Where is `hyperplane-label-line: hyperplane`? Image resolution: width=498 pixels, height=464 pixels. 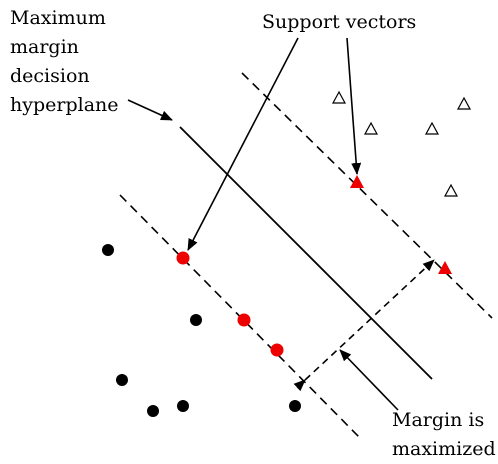
hyperplane-label-line: hyperplane is located at coordinates (64, 105).